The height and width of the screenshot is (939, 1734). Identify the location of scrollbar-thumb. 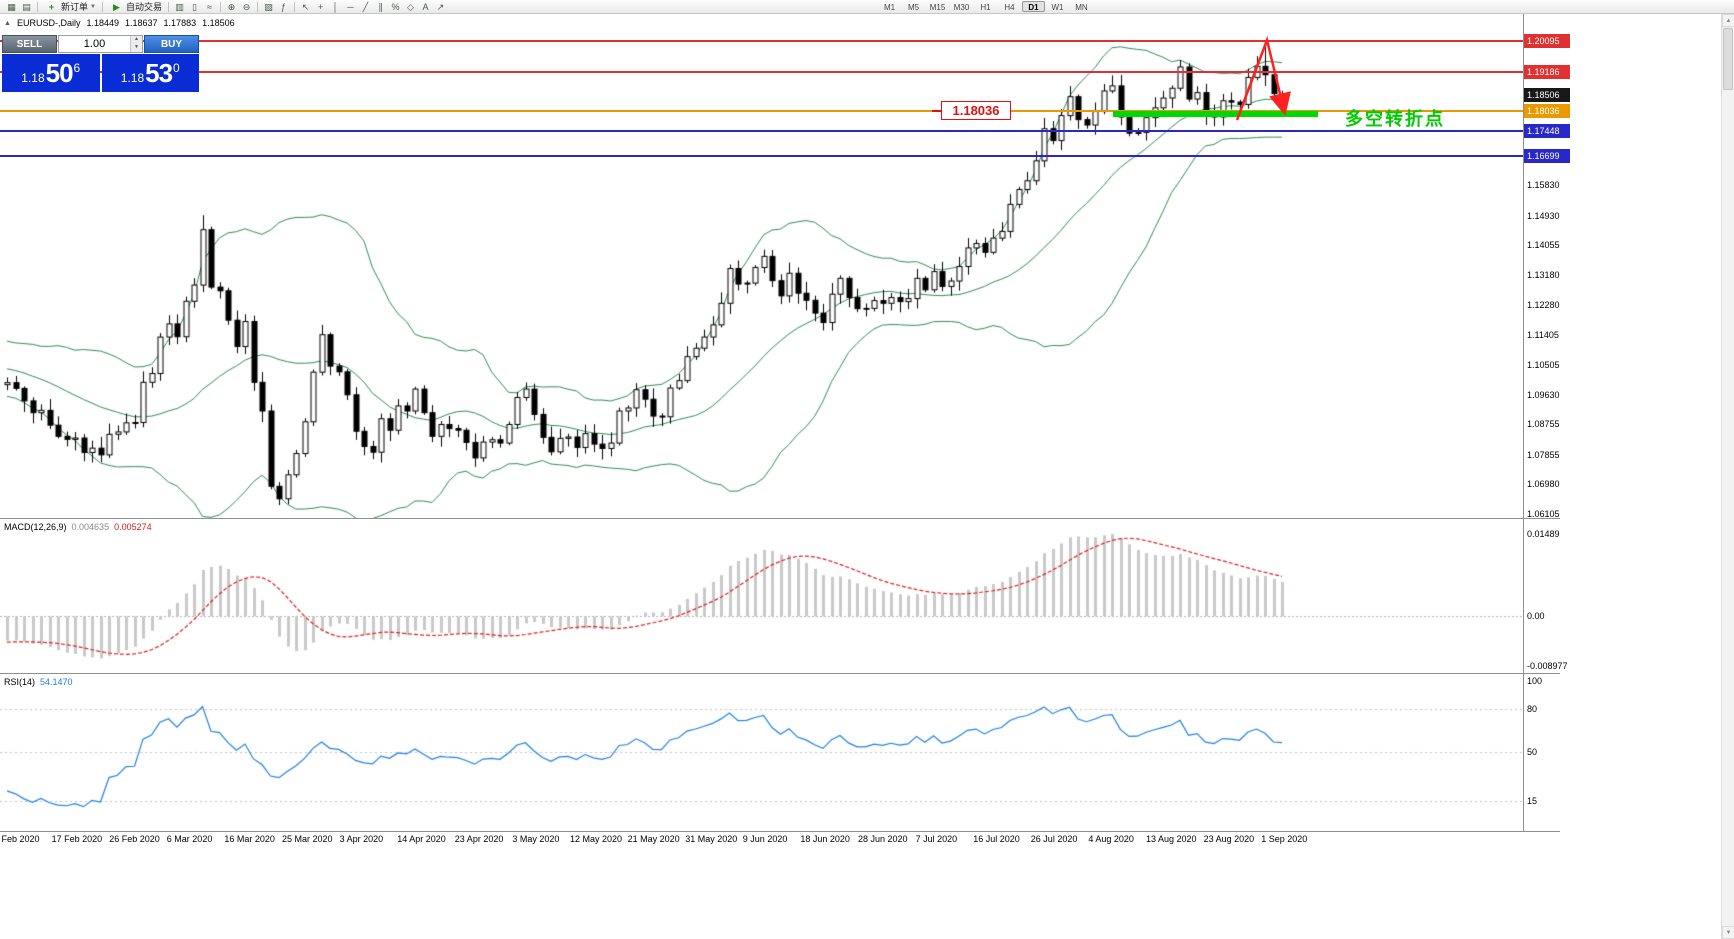
(1728, 59).